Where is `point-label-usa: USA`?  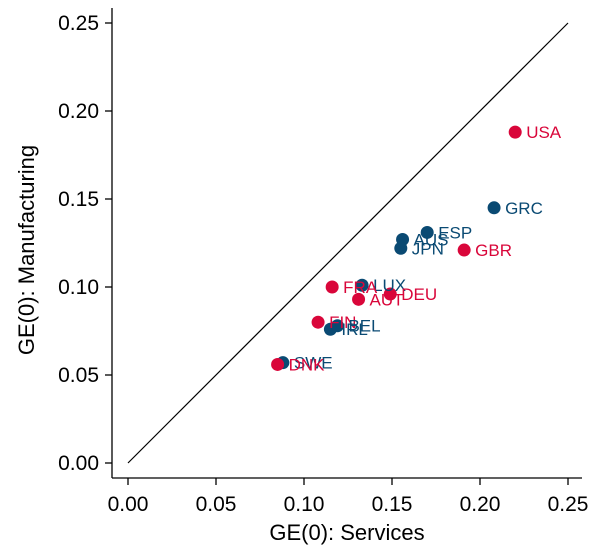
point-label-usa: USA is located at coordinates (544, 132).